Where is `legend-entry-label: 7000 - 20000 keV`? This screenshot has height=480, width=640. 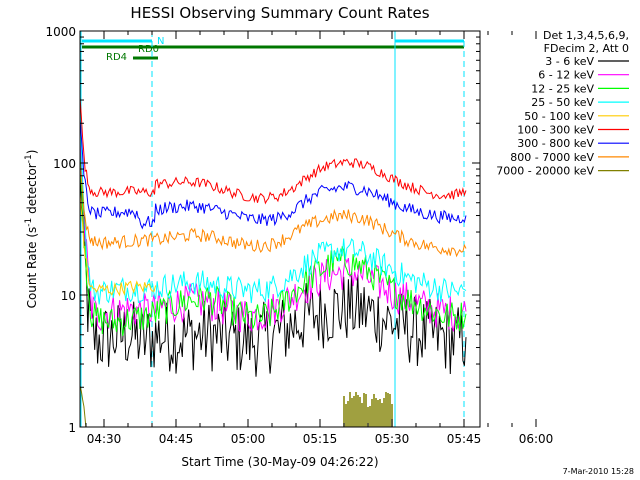 legend-entry-label: 7000 - 20000 keV is located at coordinates (545, 171).